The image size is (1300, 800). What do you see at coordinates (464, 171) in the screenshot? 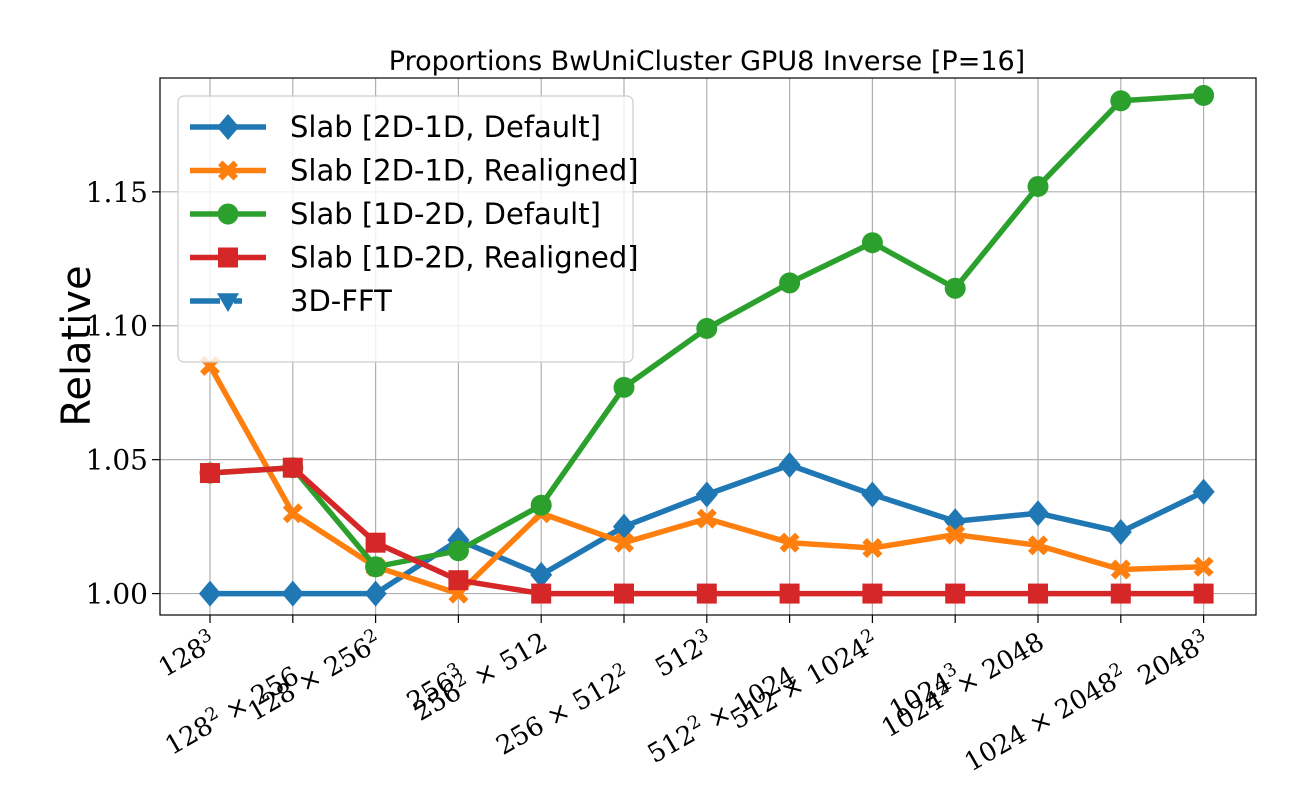
I see `legend-label: Slab [2D-1D, Realigned]` at bounding box center [464, 171].